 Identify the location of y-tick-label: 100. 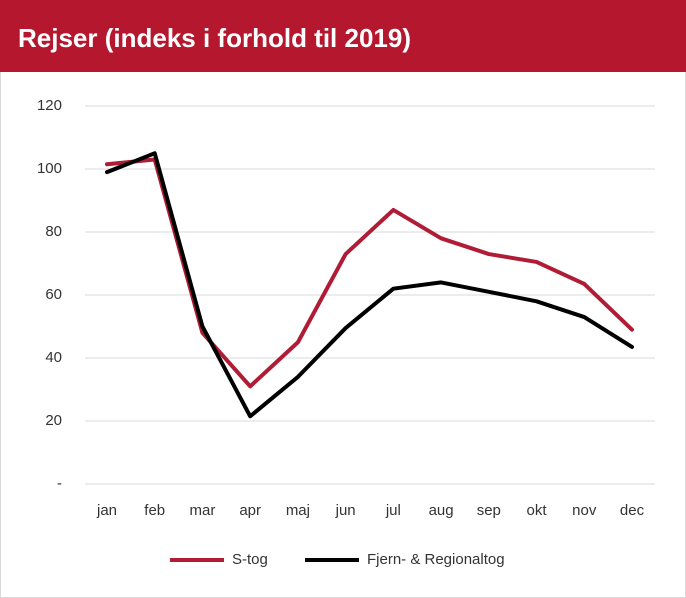
(49, 168).